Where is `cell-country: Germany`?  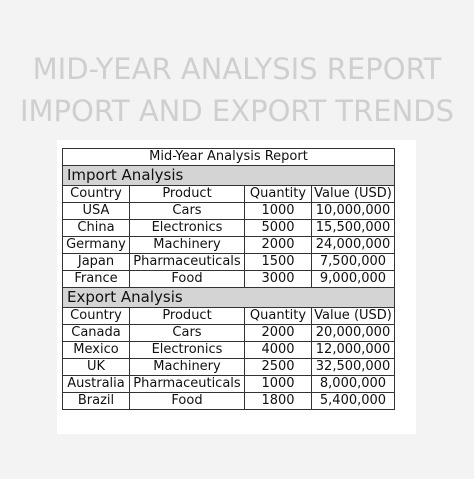
cell-country: Germany is located at coordinates (96, 245).